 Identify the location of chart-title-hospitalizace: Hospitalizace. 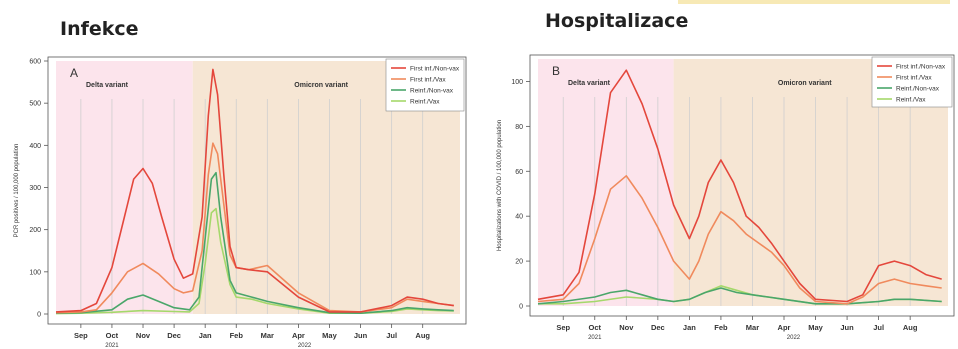
(617, 21).